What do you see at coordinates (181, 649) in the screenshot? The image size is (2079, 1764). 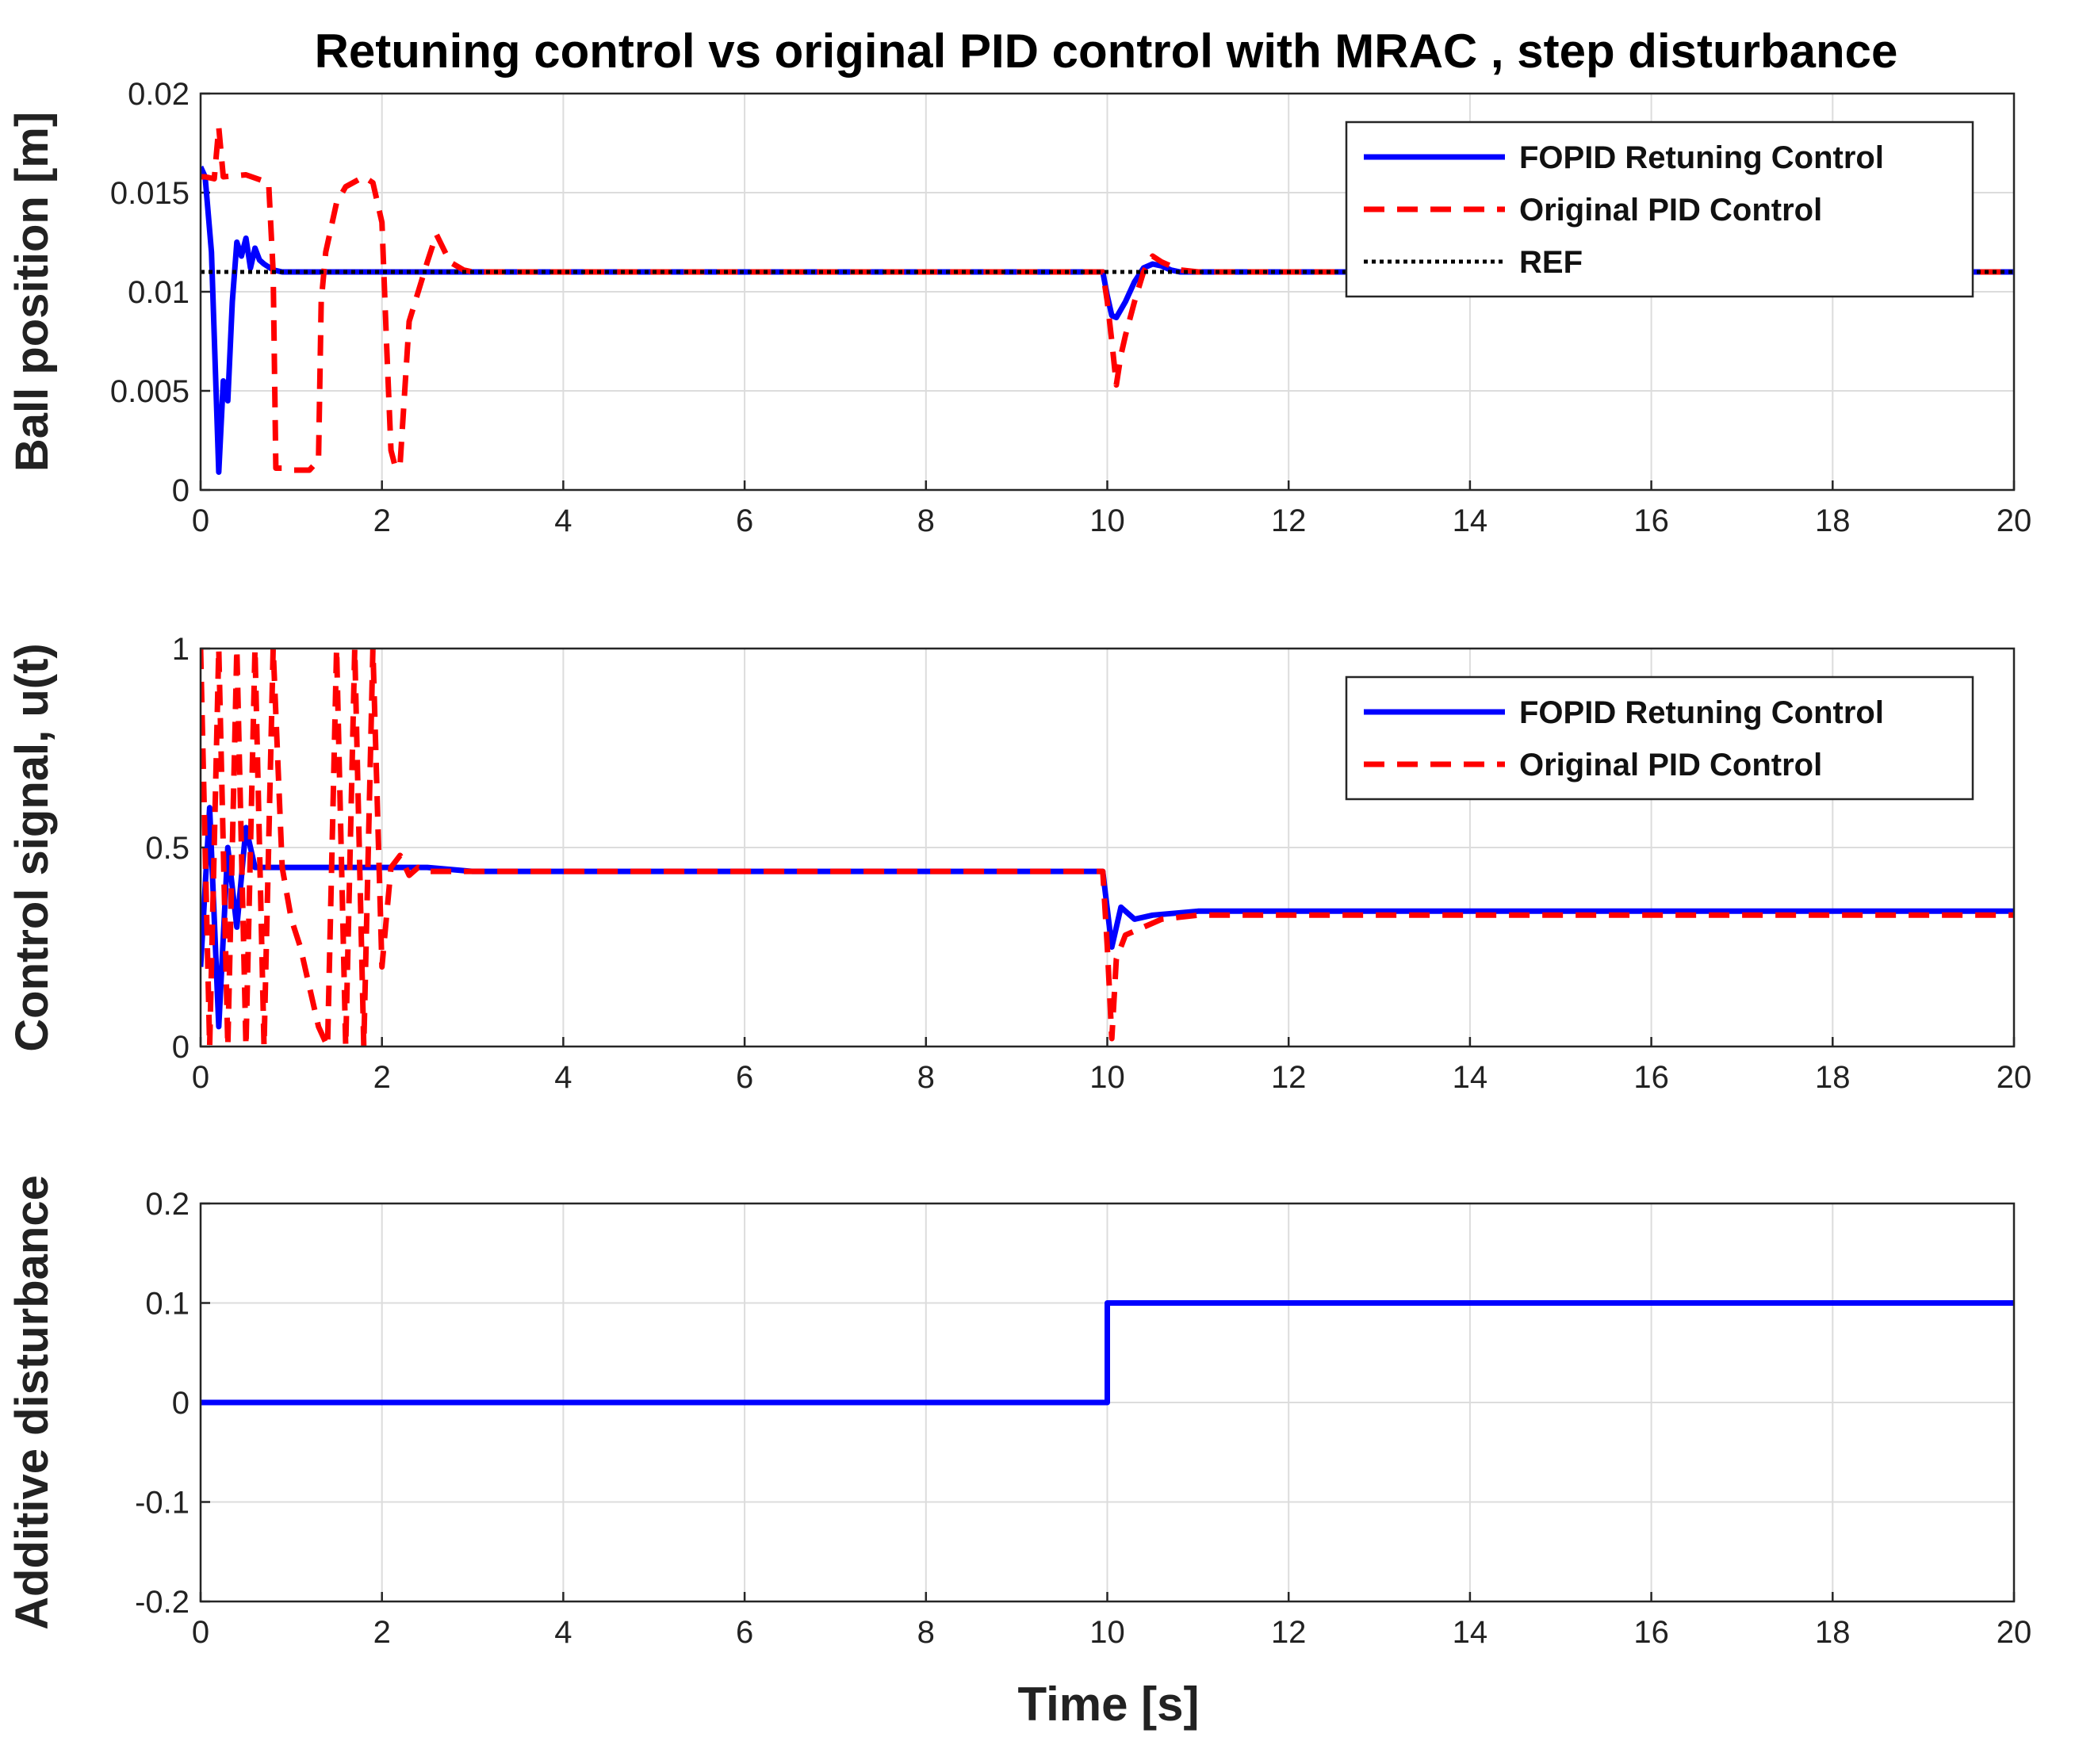 I see `y-tick-label: 1` at bounding box center [181, 649].